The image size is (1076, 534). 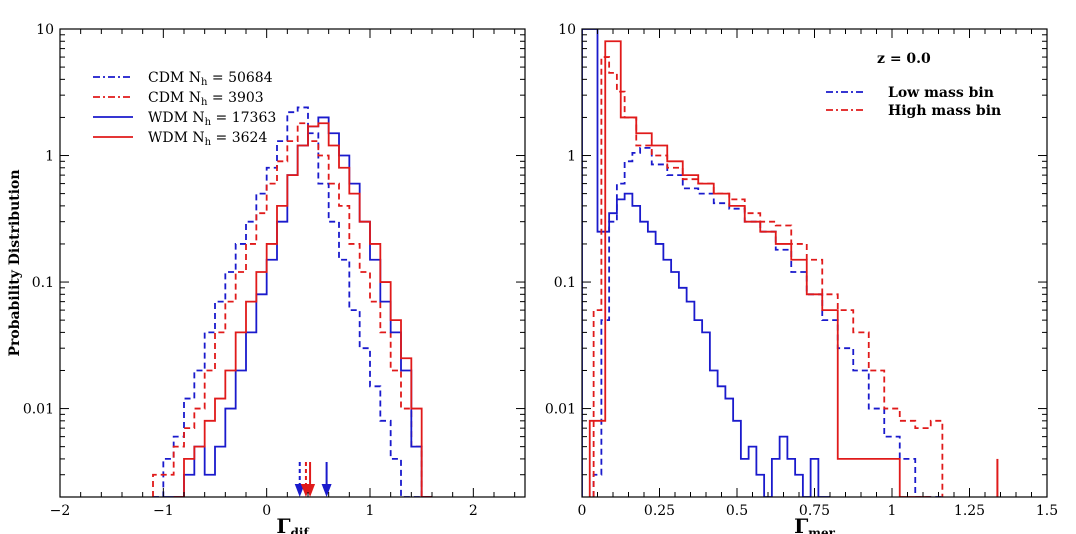 I want to click on x-tick-label: −2, so click(x=60, y=511).